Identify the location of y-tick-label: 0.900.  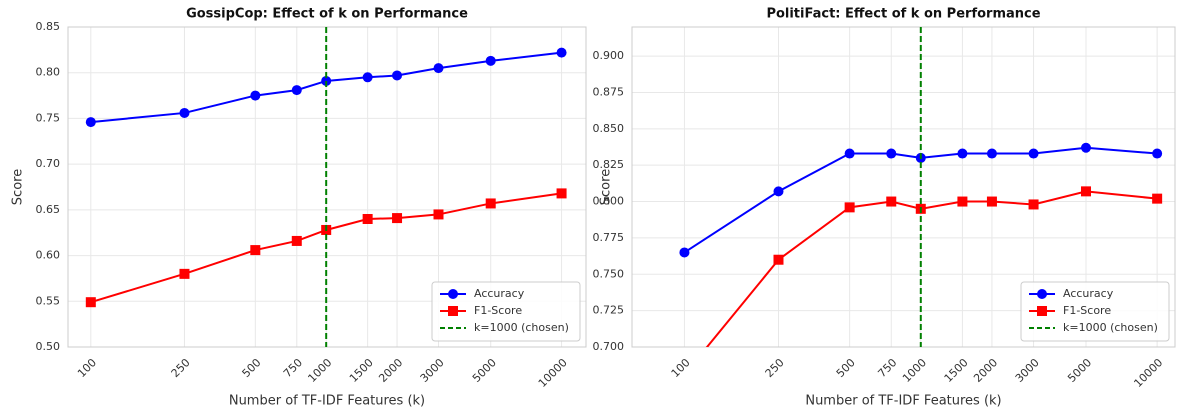
(609, 55).